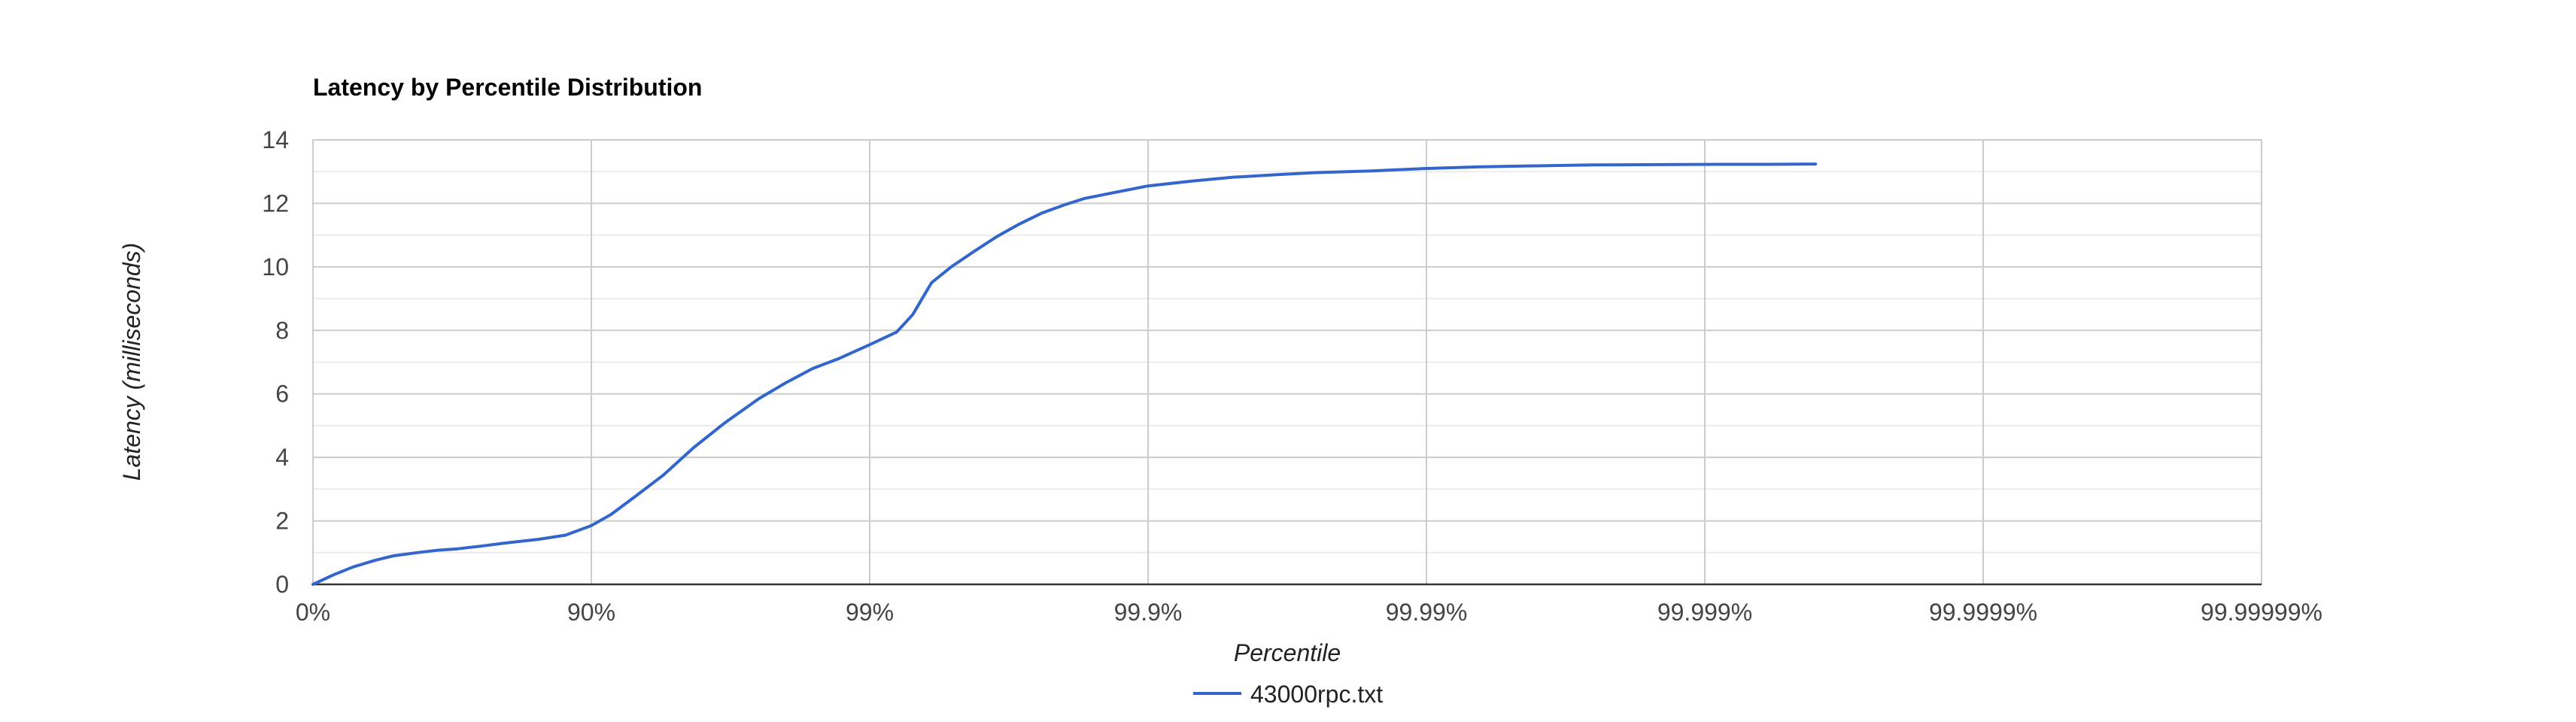 Image resolution: width=2576 pixels, height=722 pixels. Describe the element at coordinates (282, 457) in the screenshot. I see `y-tick-label: 4` at that location.